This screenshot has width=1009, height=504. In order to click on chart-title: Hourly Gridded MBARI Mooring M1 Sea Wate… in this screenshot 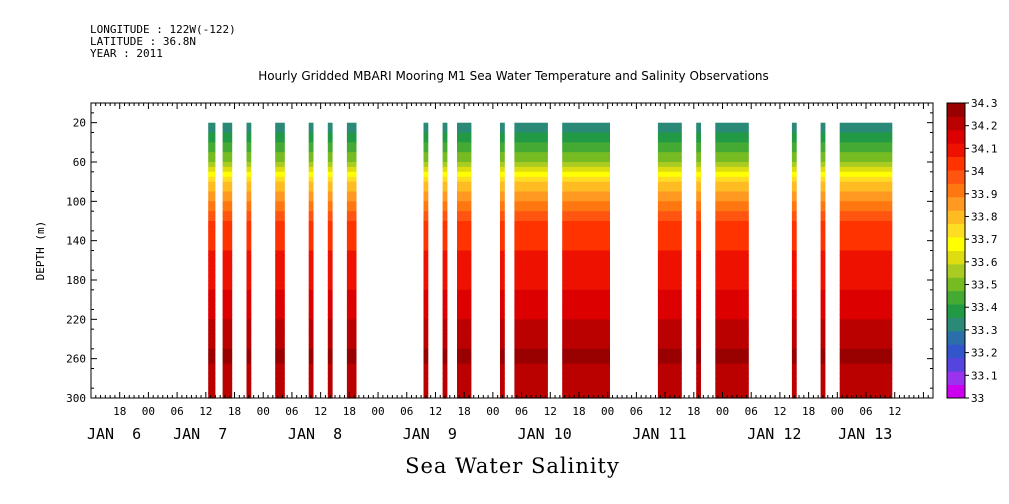, I will do `click(513, 76)`.